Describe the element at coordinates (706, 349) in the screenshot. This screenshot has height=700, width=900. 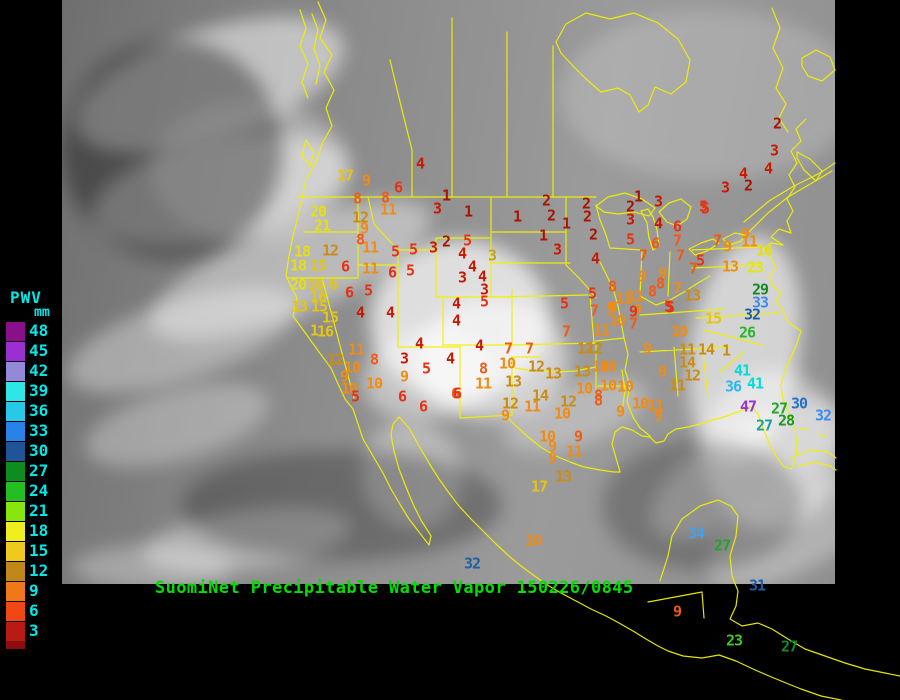
I see `station-pwv-value: 14` at that location.